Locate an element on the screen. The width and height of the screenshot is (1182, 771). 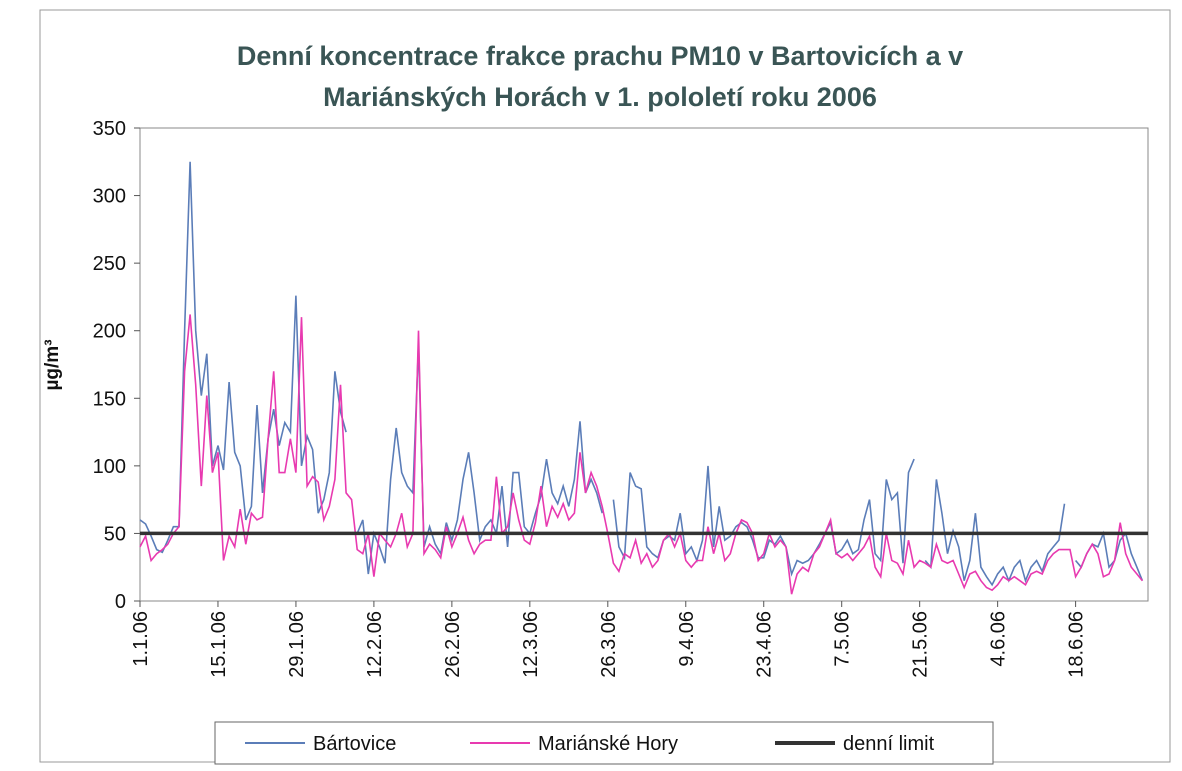
legend-label: Mariánské Hory is located at coordinates (608, 744).